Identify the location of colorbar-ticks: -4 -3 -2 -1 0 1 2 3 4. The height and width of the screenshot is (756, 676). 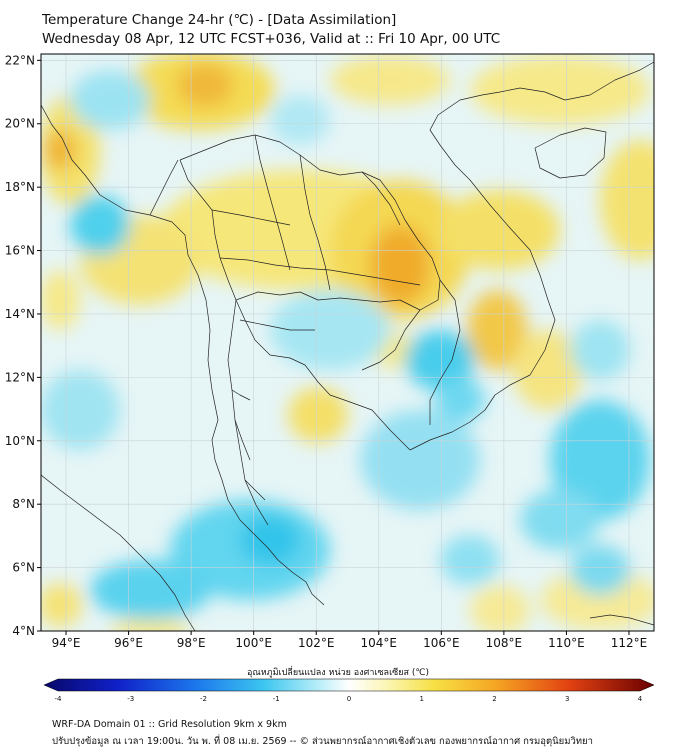
(349, 699).